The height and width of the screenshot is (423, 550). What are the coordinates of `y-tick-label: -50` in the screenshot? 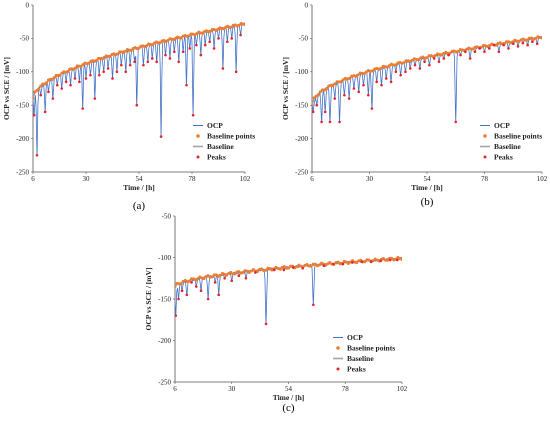 It's located at (25, 39).